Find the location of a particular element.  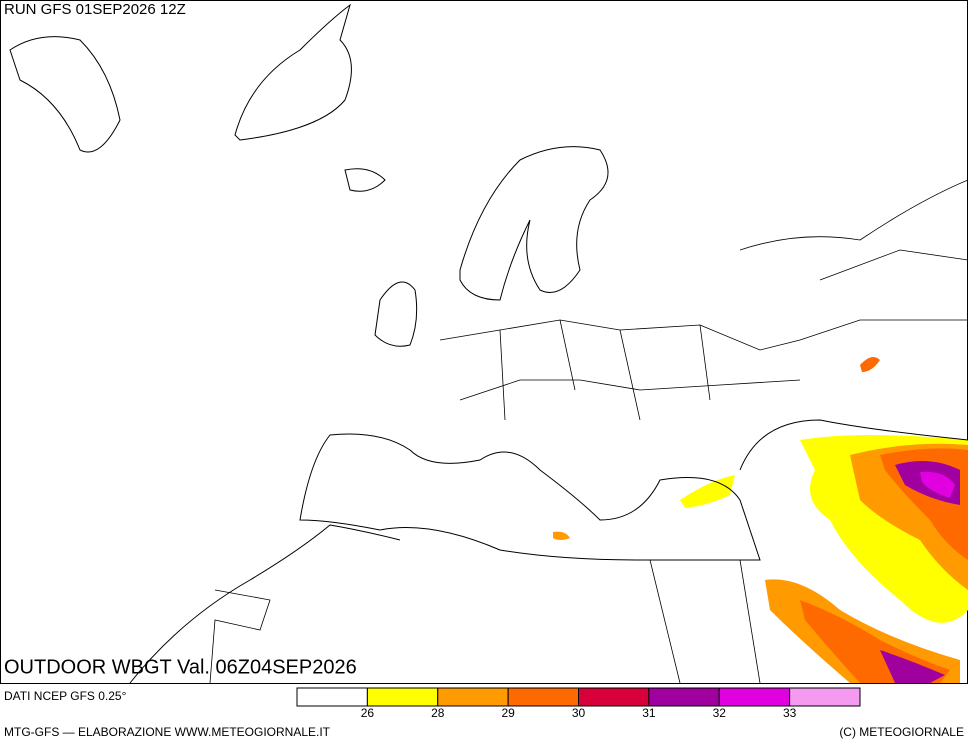

color-legend: 26 28 29 30 31 32 33 is located at coordinates (578, 703).